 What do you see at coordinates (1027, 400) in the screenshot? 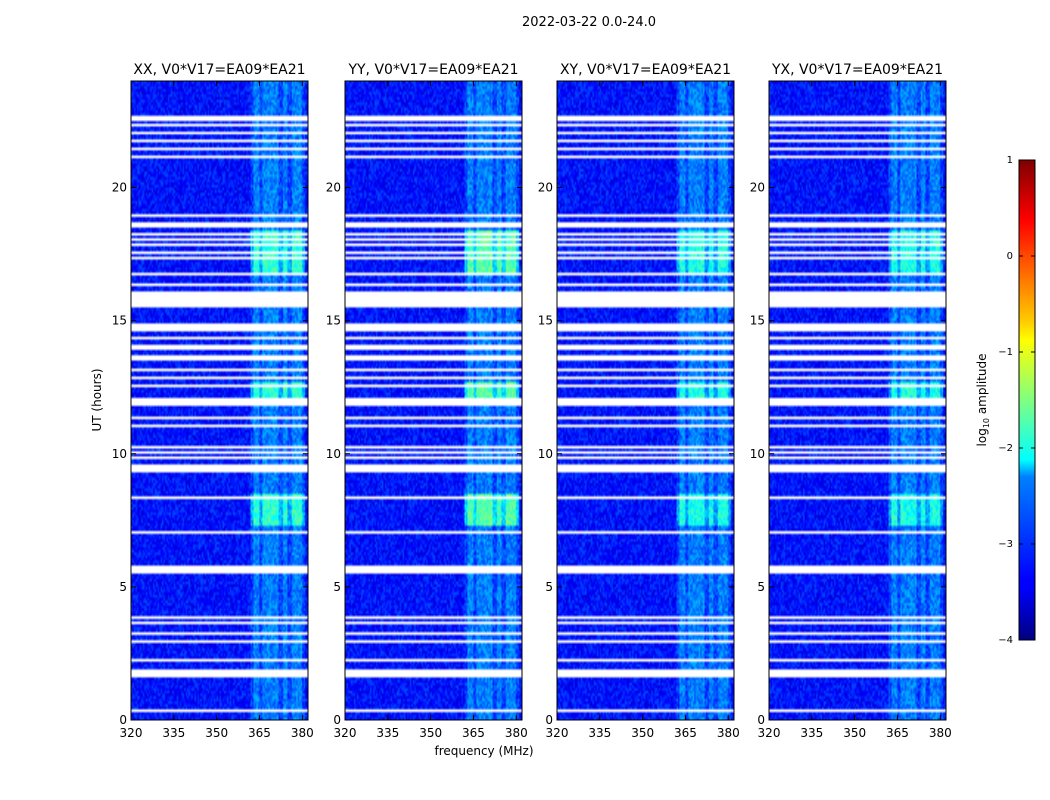
I see `colorbar-gradient` at bounding box center [1027, 400].